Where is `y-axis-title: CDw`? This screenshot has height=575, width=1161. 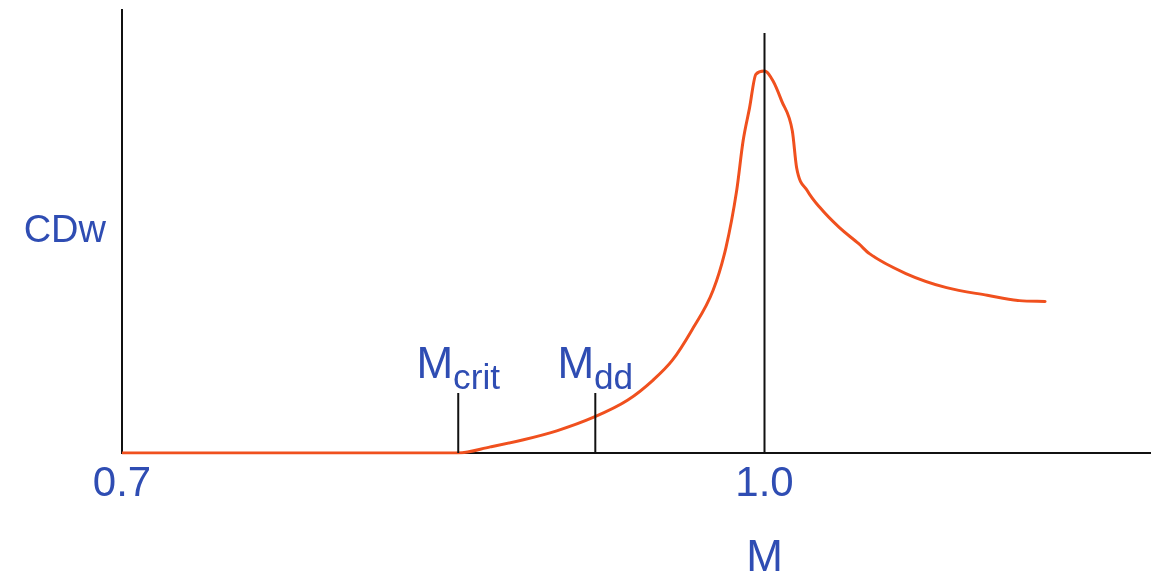
y-axis-title: CDw is located at coordinates (65, 228).